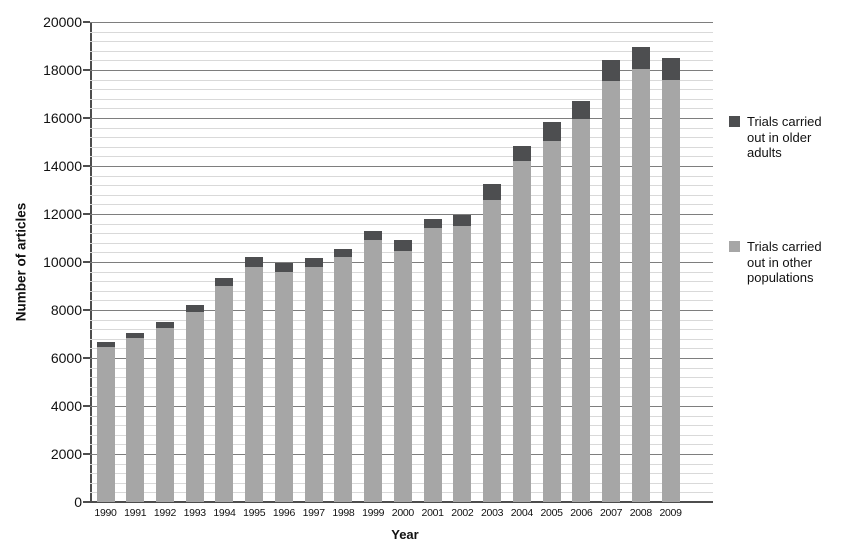  I want to click on x-tick-label: 2009, so click(670, 513).